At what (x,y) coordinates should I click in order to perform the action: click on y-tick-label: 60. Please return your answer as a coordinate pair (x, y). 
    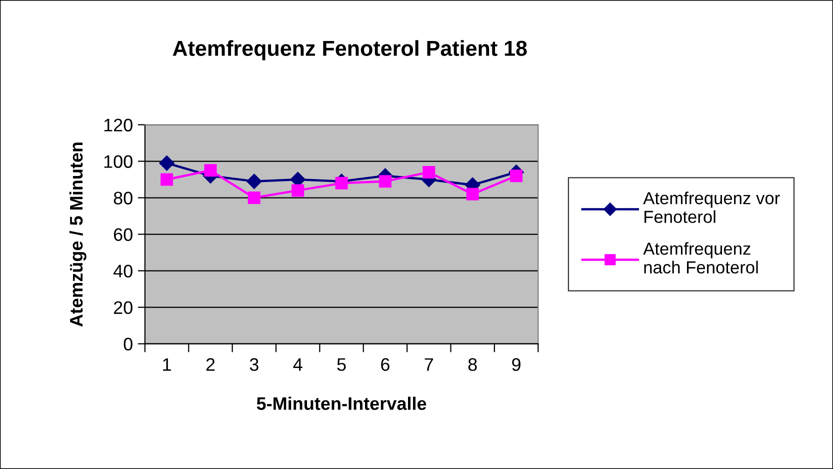
    Looking at the image, I should click on (123, 234).